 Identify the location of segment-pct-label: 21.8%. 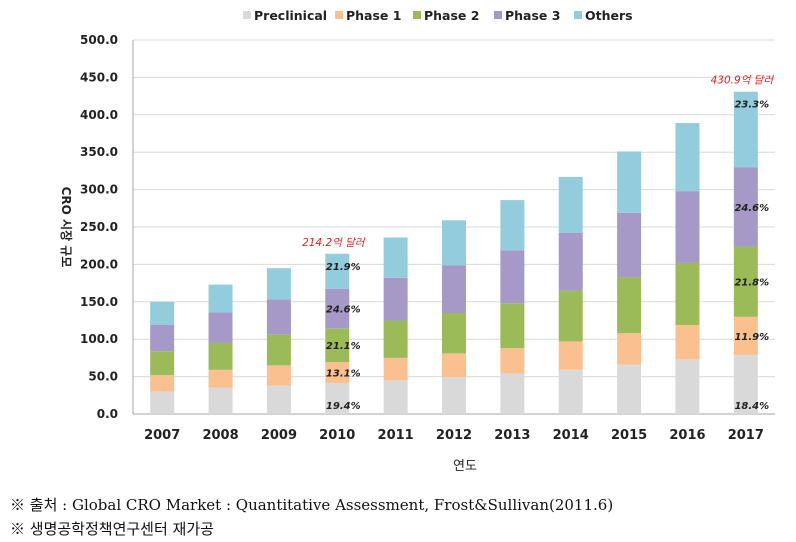
(751, 283).